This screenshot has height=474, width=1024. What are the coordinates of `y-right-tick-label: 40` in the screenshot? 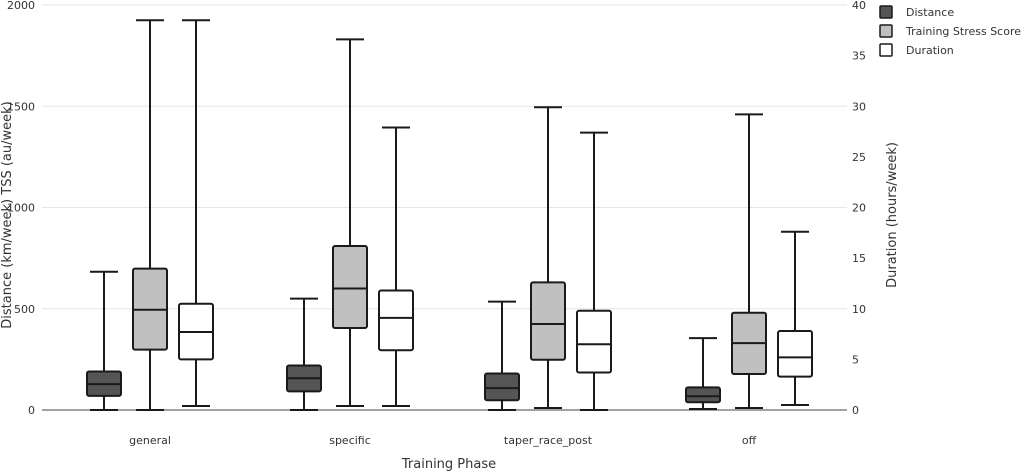 It's located at (859, 6).